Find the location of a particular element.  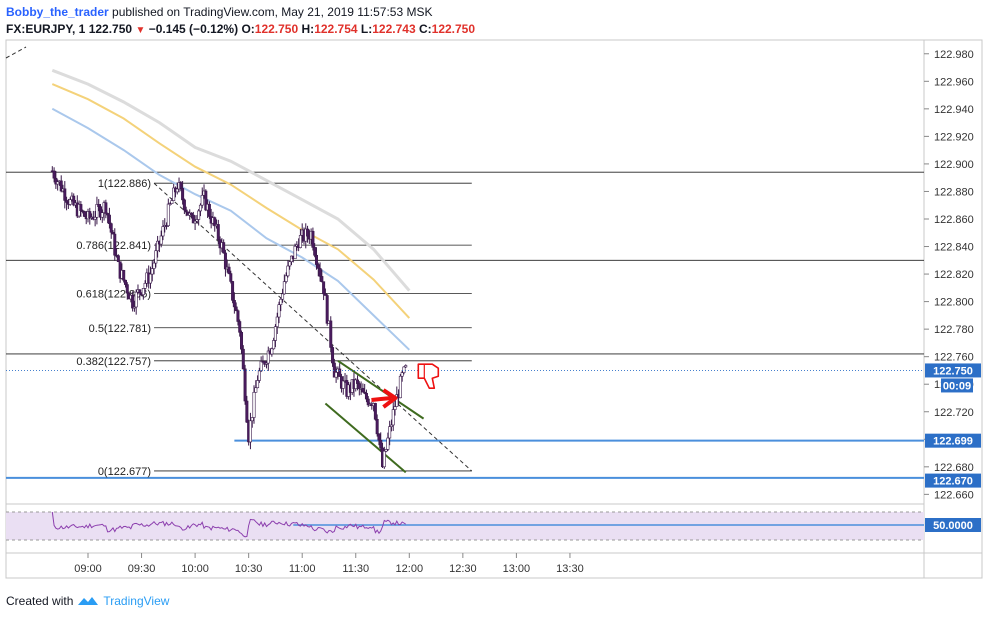

y-tick-label: 122.880 is located at coordinates (954, 192).